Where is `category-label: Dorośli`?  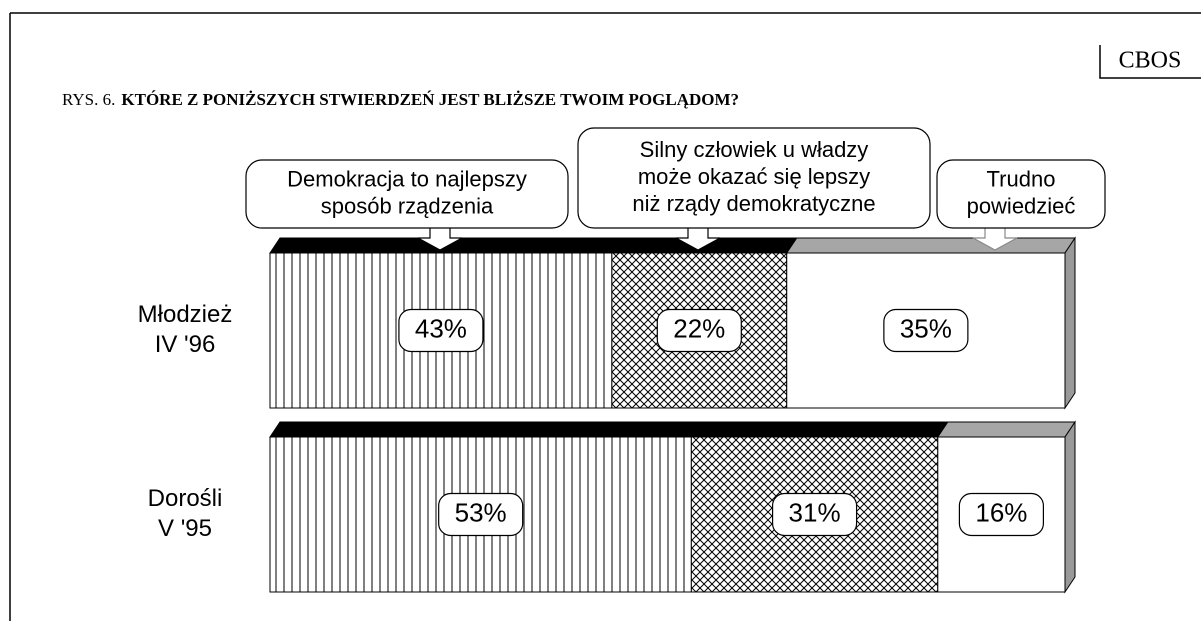 category-label: Dorośli is located at coordinates (185, 498).